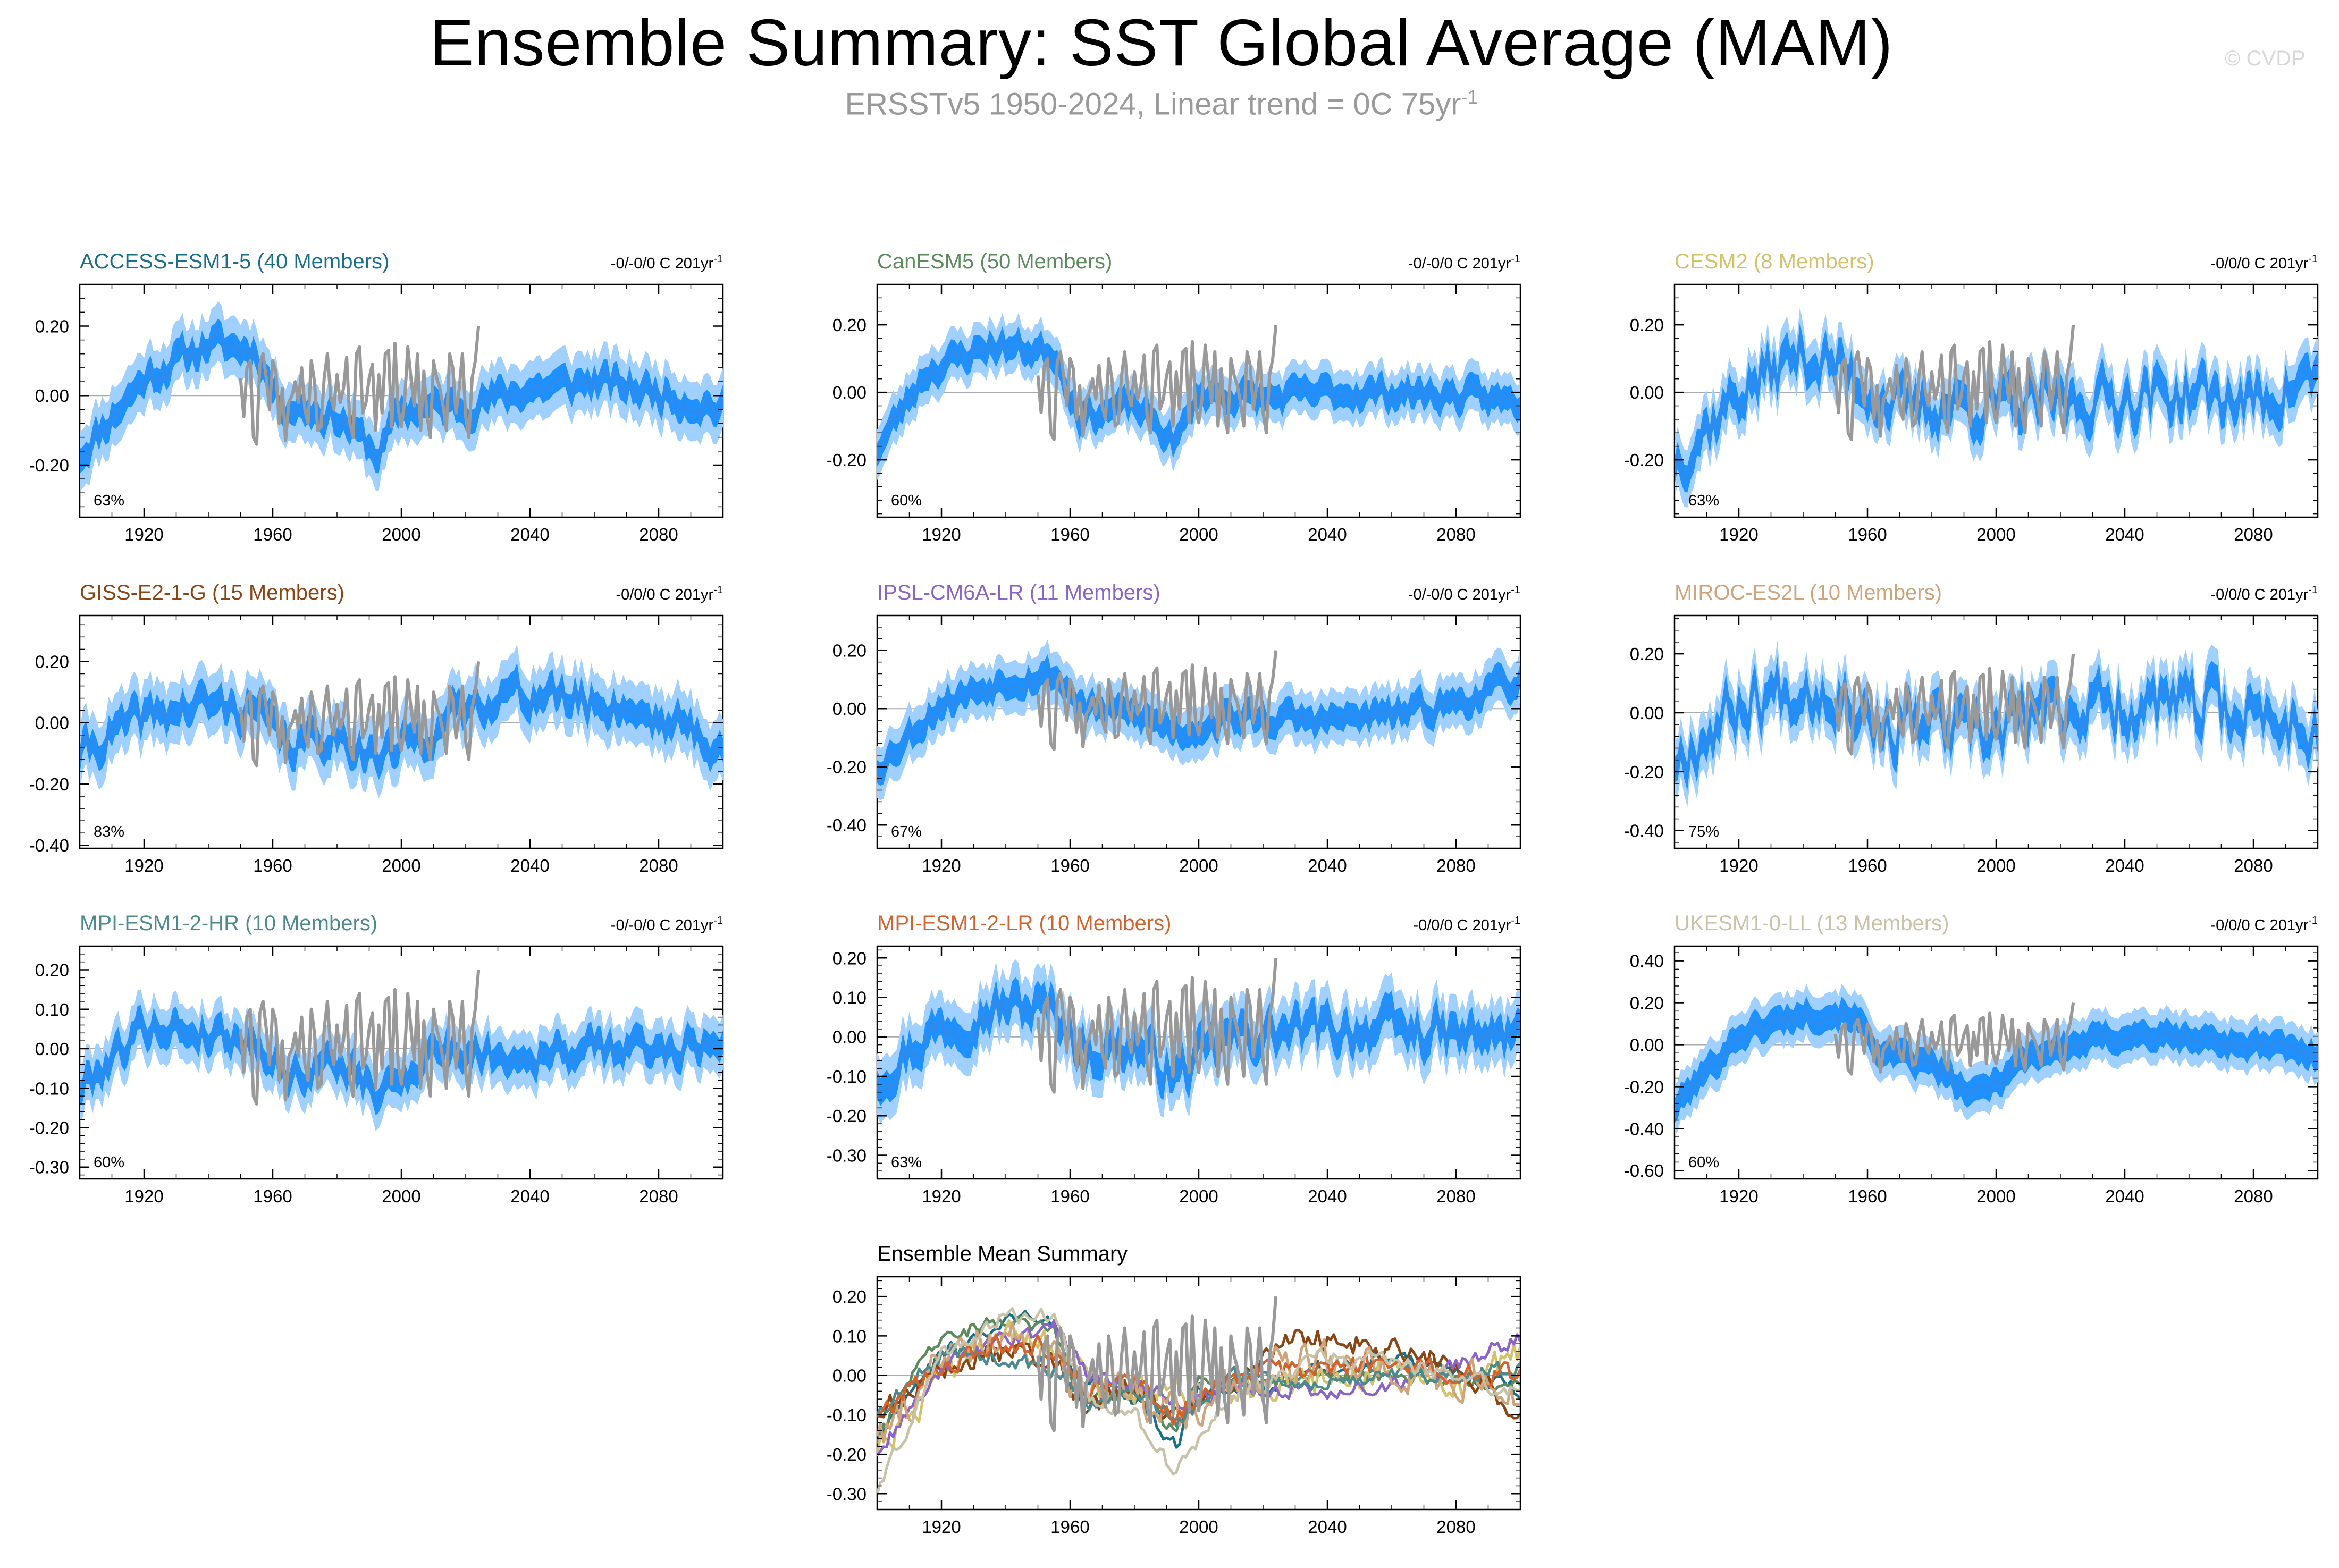 This screenshot has height=1568, width=2339. What do you see at coordinates (1808, 592) in the screenshot?
I see `chart-title: MIROC-ES2L (10 Members)` at bounding box center [1808, 592].